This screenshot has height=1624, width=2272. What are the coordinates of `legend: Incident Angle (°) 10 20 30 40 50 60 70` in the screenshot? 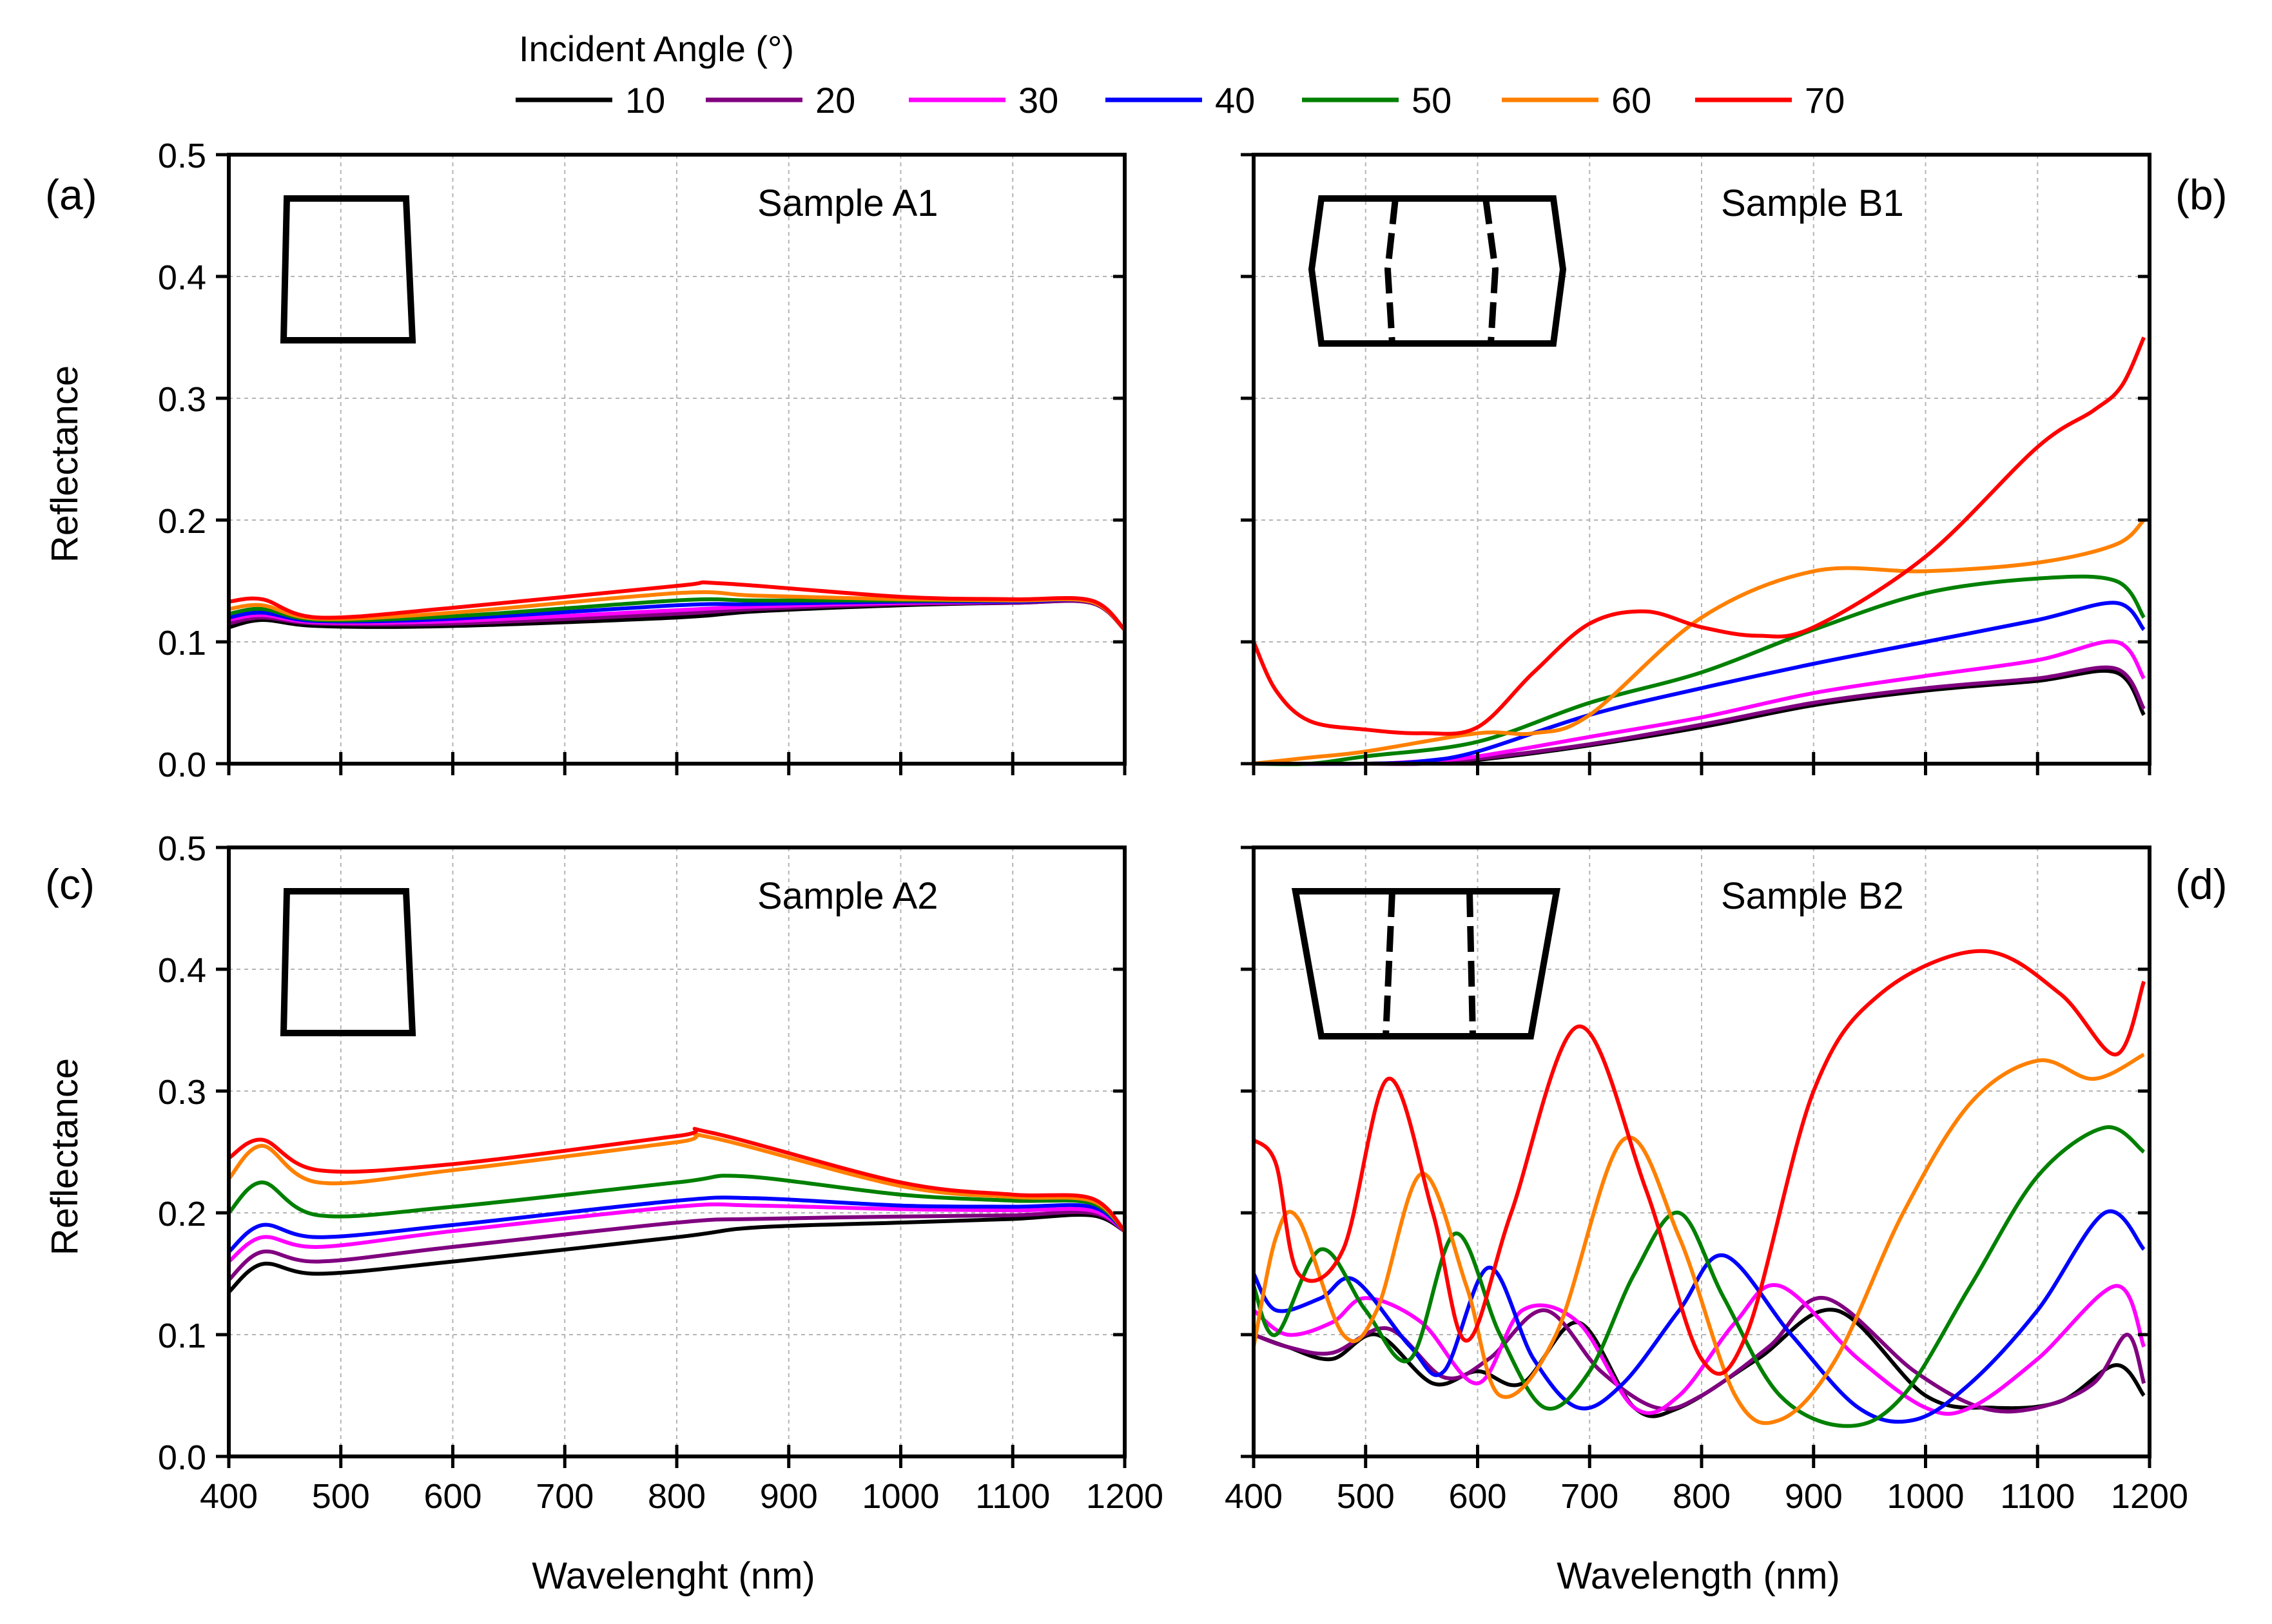 It's located at (1180, 74).